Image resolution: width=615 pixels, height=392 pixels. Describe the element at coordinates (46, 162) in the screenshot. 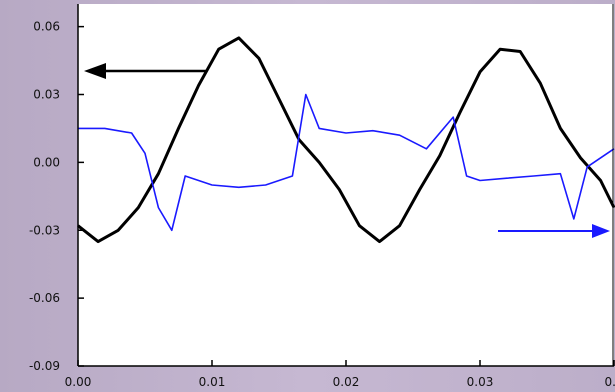

I see `y-tick-label: 0.00` at that location.